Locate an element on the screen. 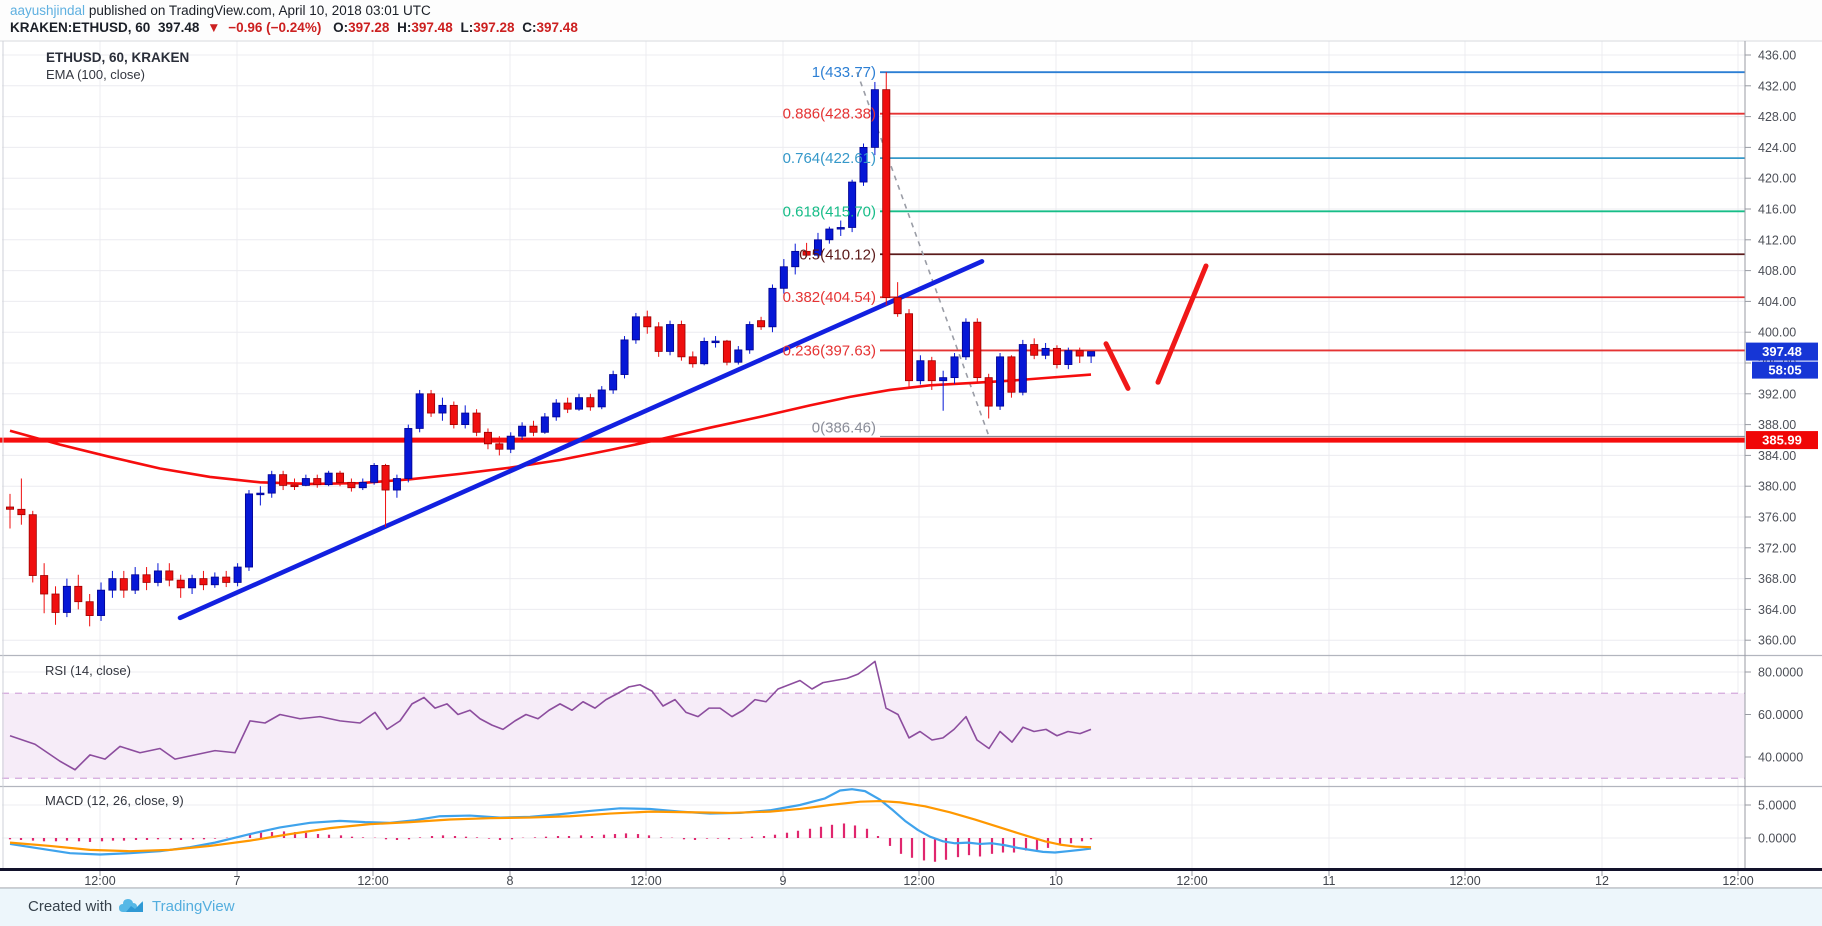 This screenshot has width=1822, height=926. rsi-band is located at coordinates (873, 735).